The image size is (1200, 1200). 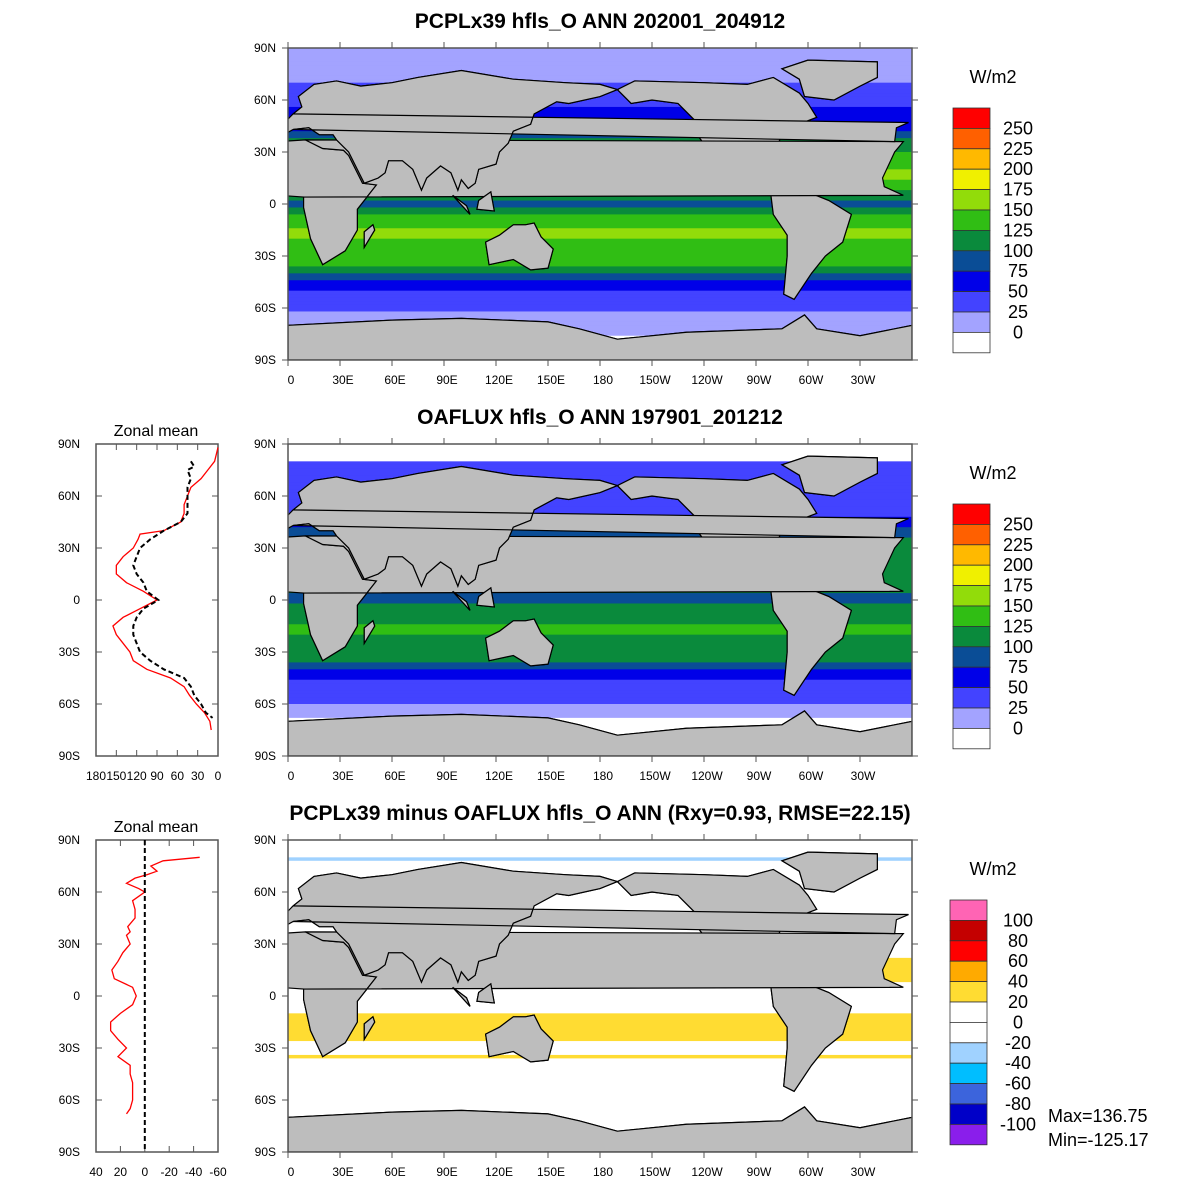 What do you see at coordinates (265, 892) in the screenshot?
I see `lat-tick-label: 60N` at bounding box center [265, 892].